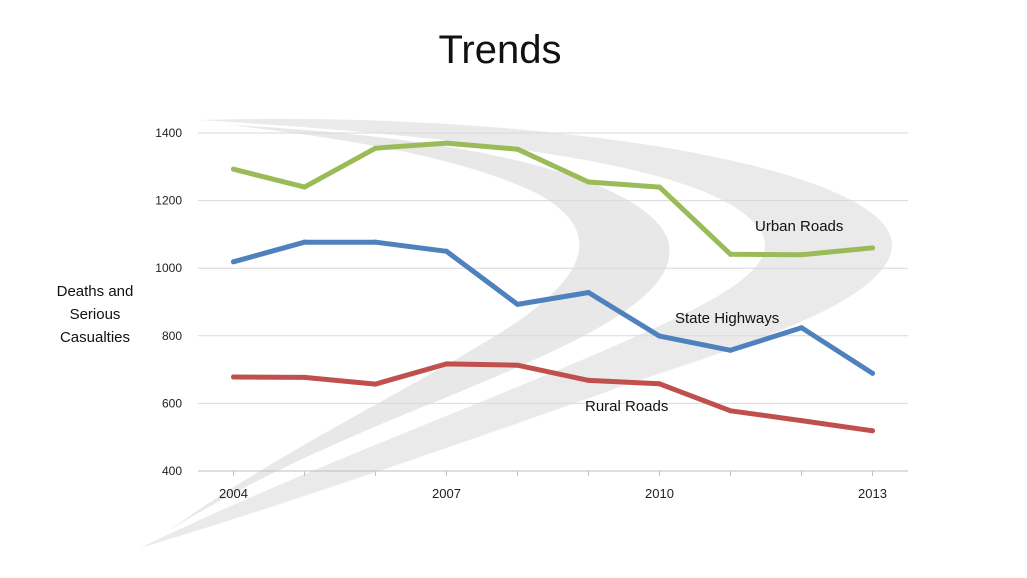 The image size is (1027, 578). I want to click on data-point-state-2004, so click(233, 262).